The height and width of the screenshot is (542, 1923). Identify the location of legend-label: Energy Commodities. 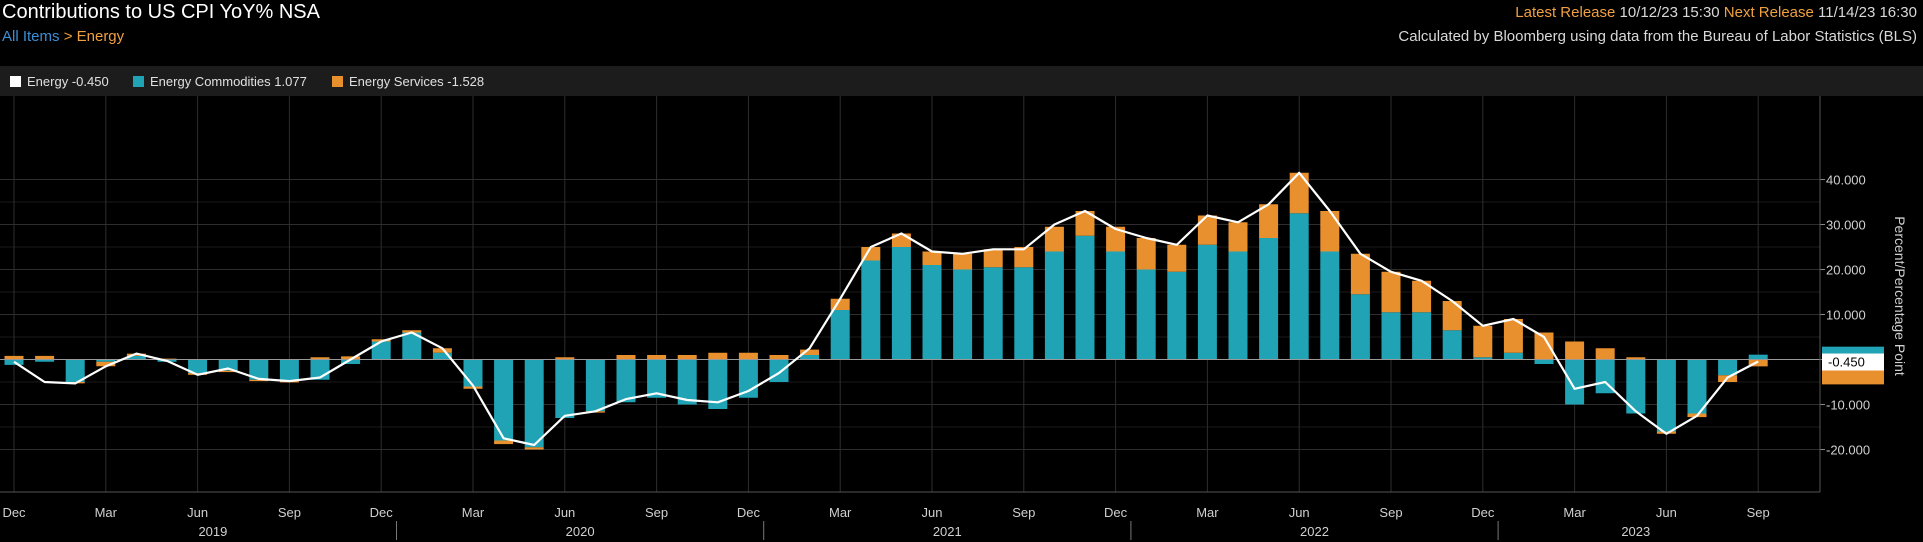
(210, 81).